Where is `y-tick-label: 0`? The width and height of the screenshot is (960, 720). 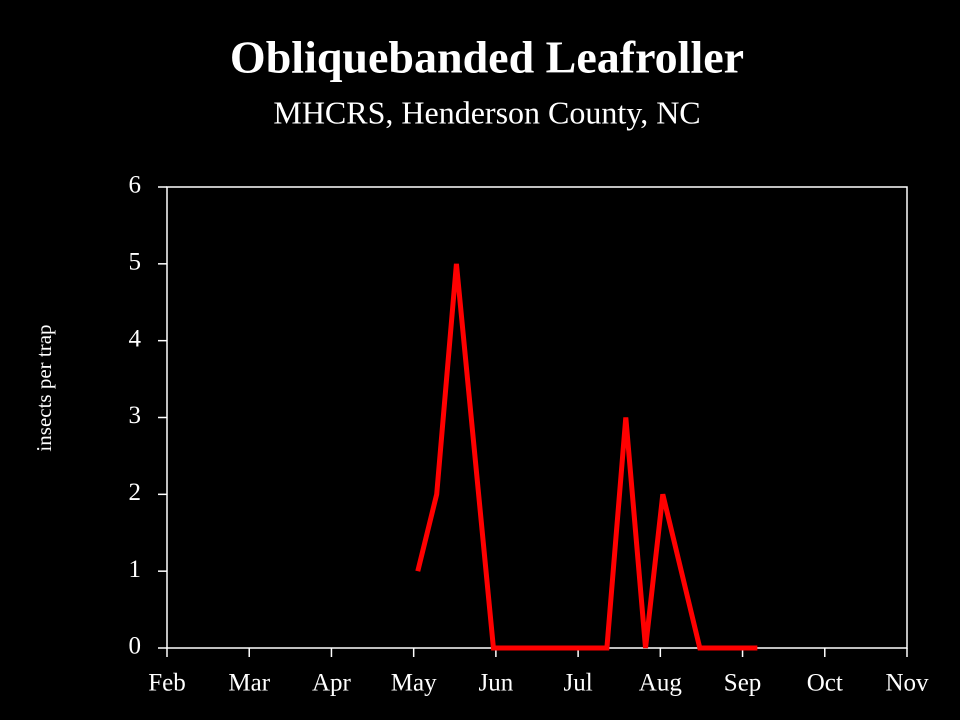
y-tick-label: 0 is located at coordinates (135, 646).